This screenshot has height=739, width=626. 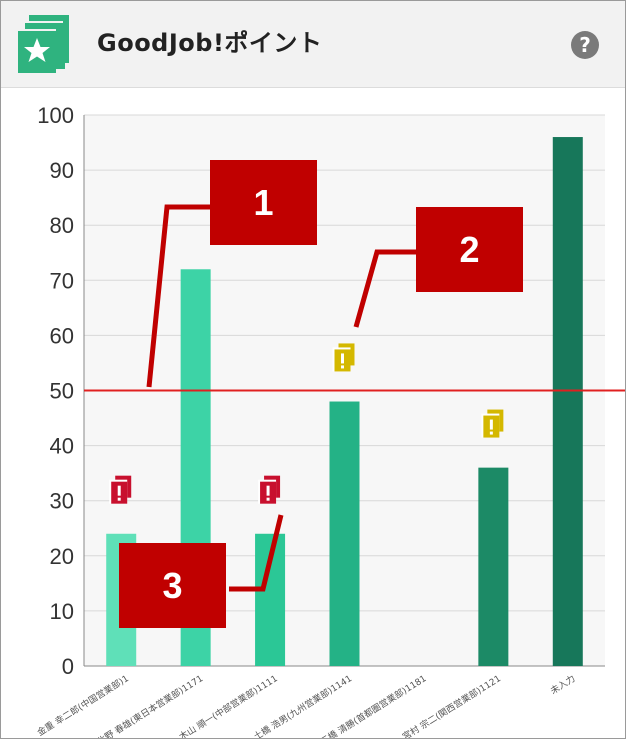 I want to click on callout-2-label: 2, so click(x=469, y=249).